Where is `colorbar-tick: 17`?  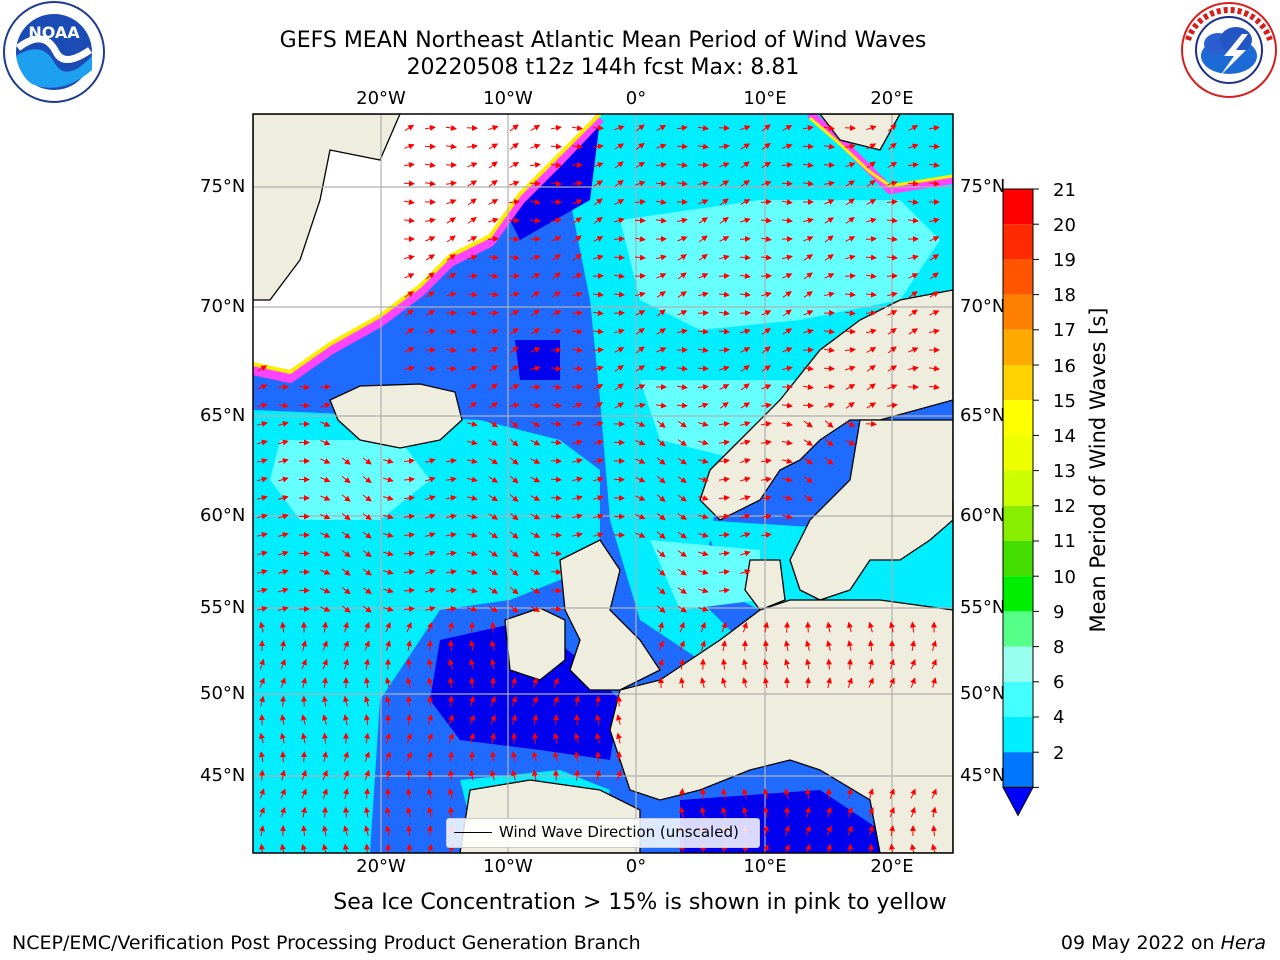 colorbar-tick: 17 is located at coordinates (1064, 330).